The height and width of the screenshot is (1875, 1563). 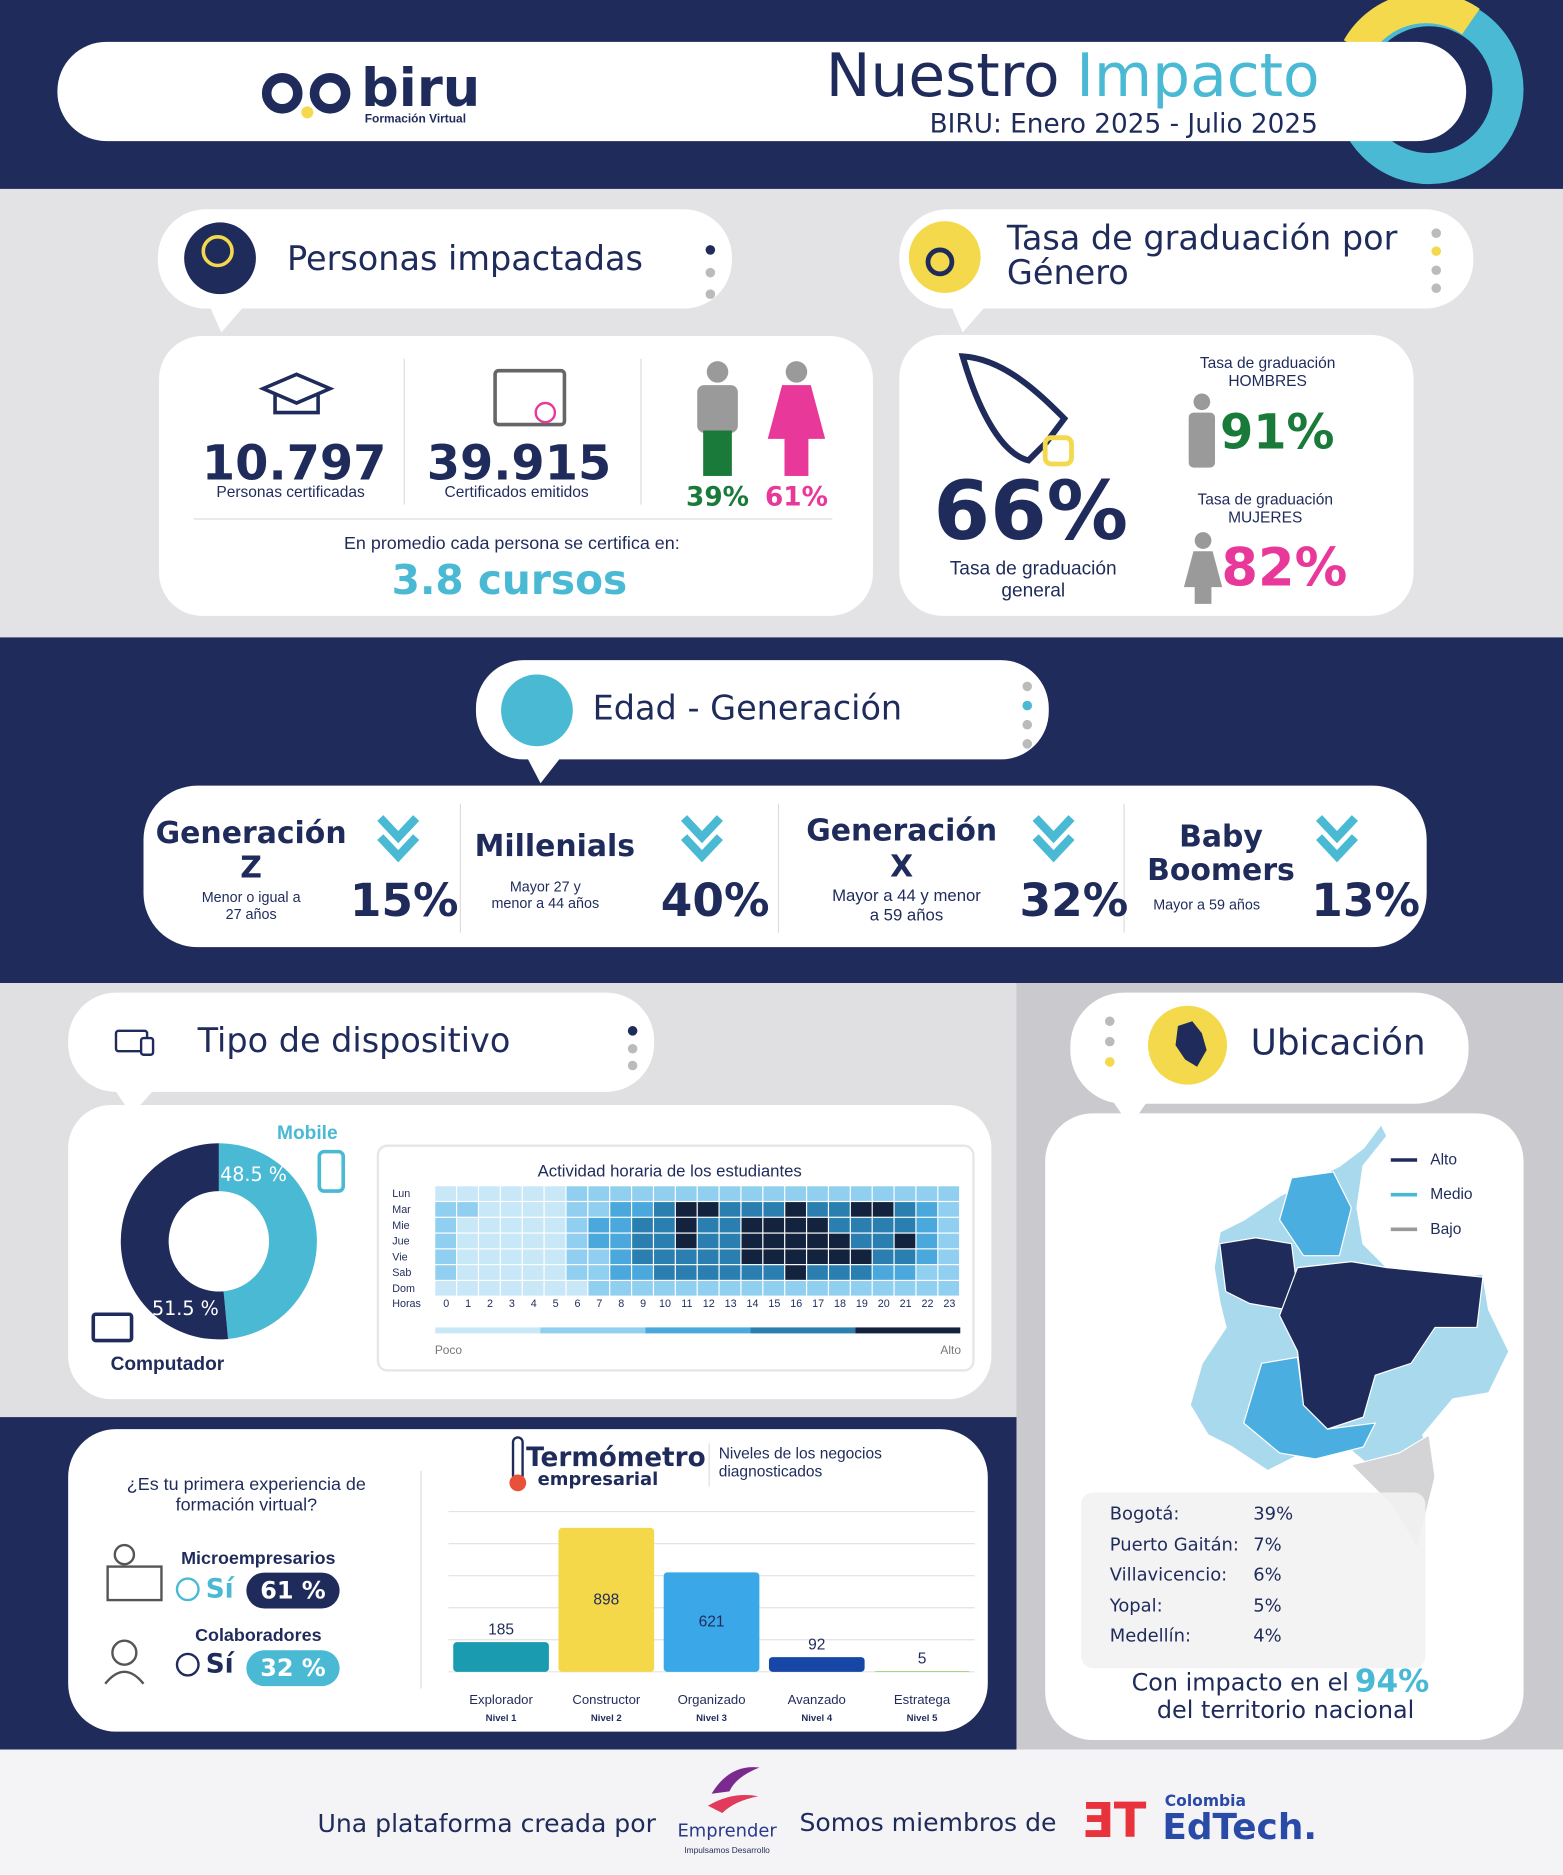 What do you see at coordinates (818, 1304) in the screenshot?
I see `column-label: 17` at bounding box center [818, 1304].